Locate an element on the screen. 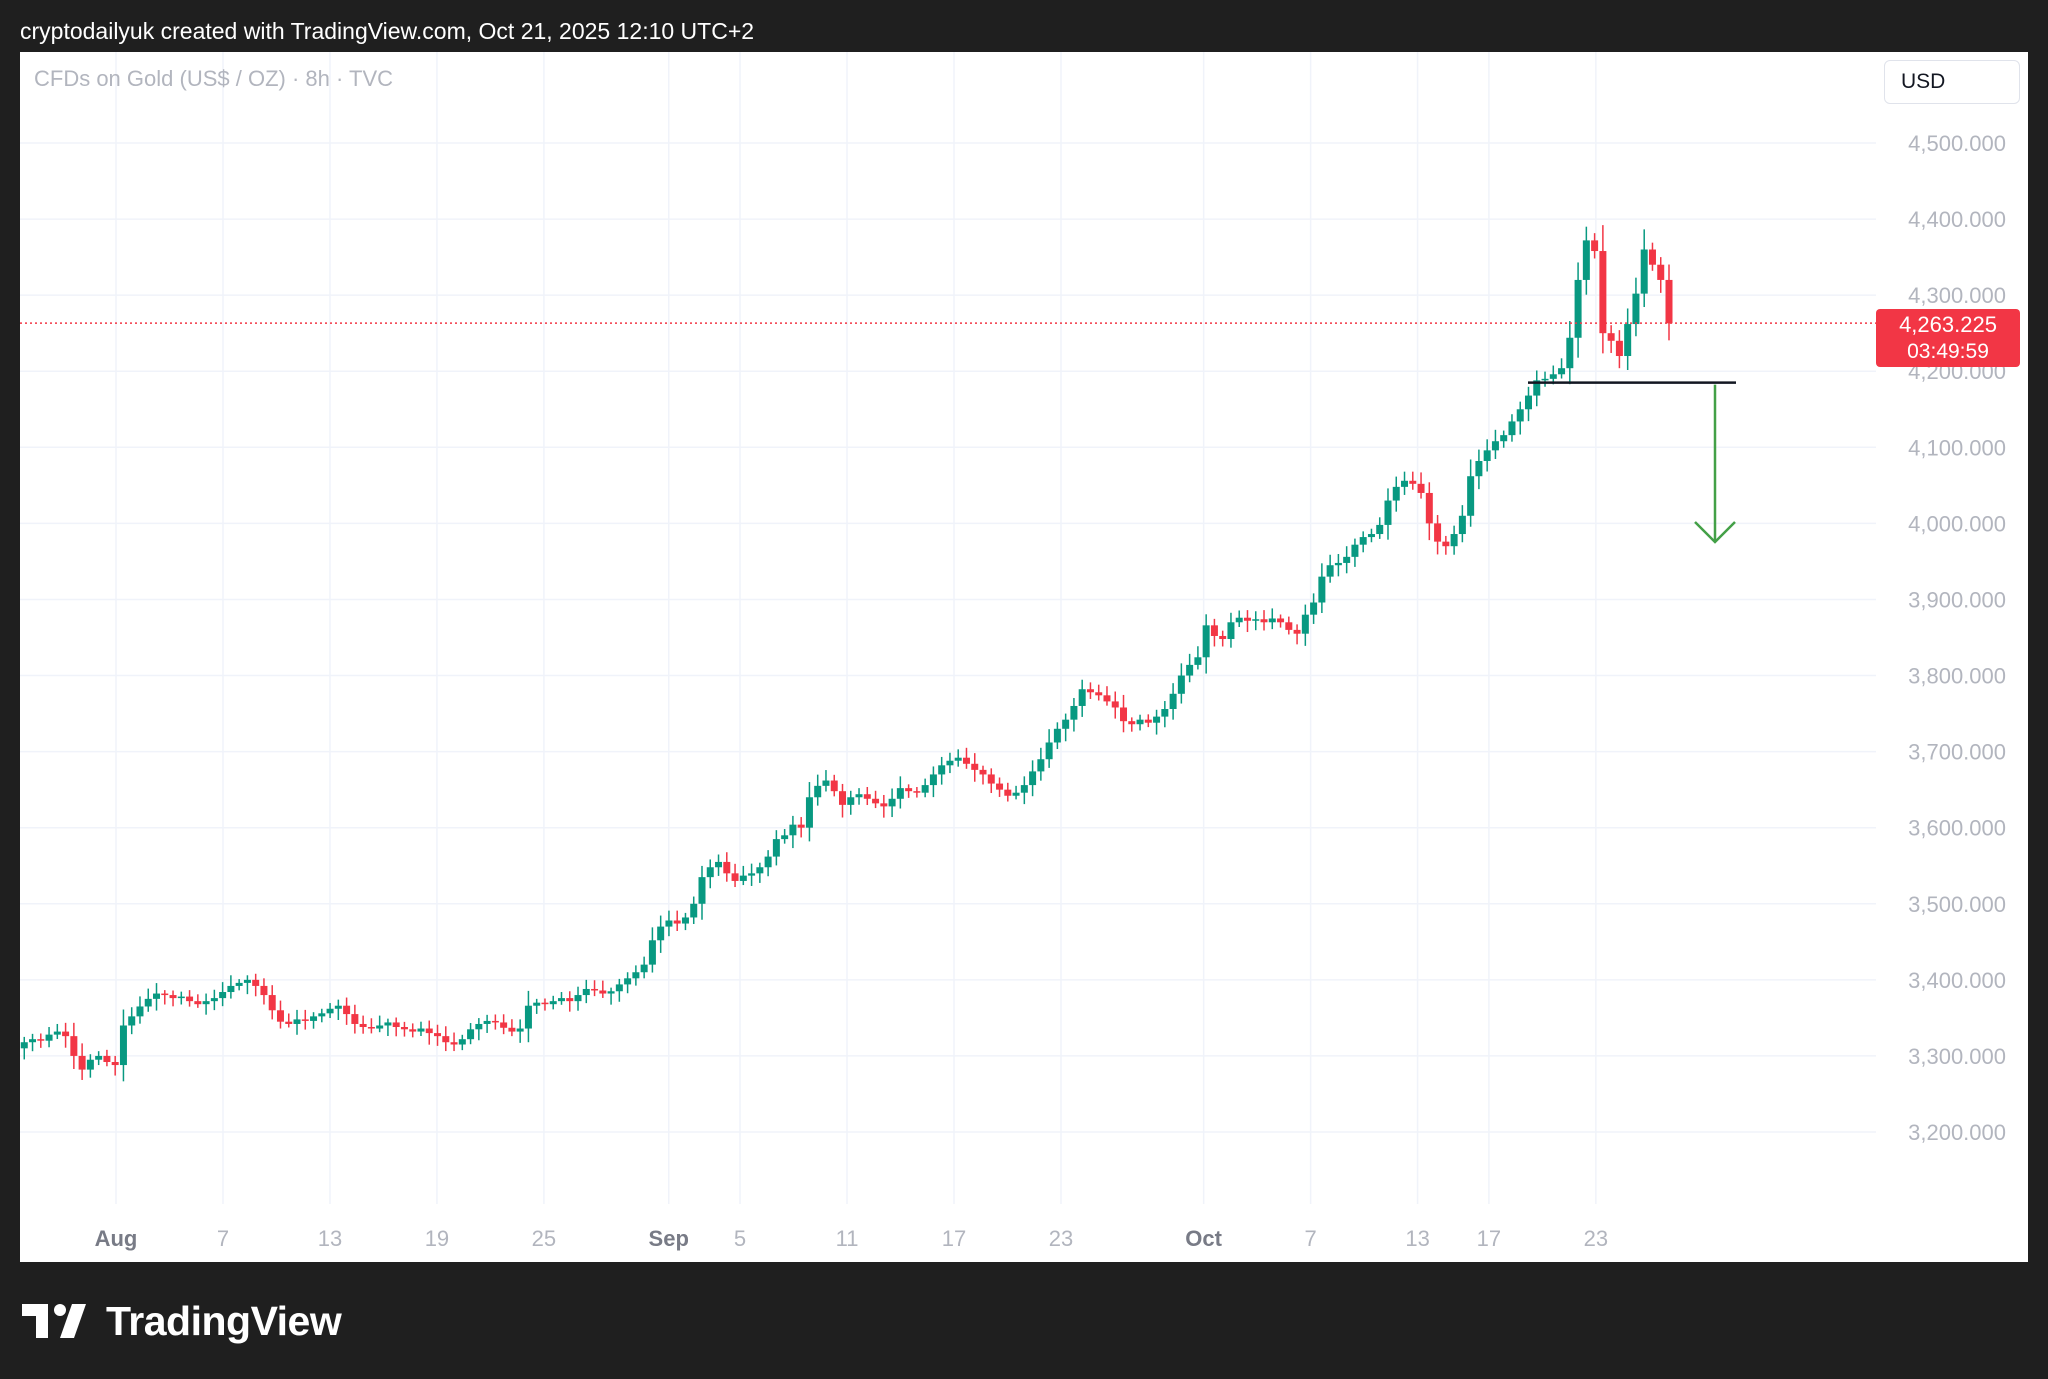 The image size is (2048, 1379). y-tick-label: 3,800.000 is located at coordinates (1957, 676).